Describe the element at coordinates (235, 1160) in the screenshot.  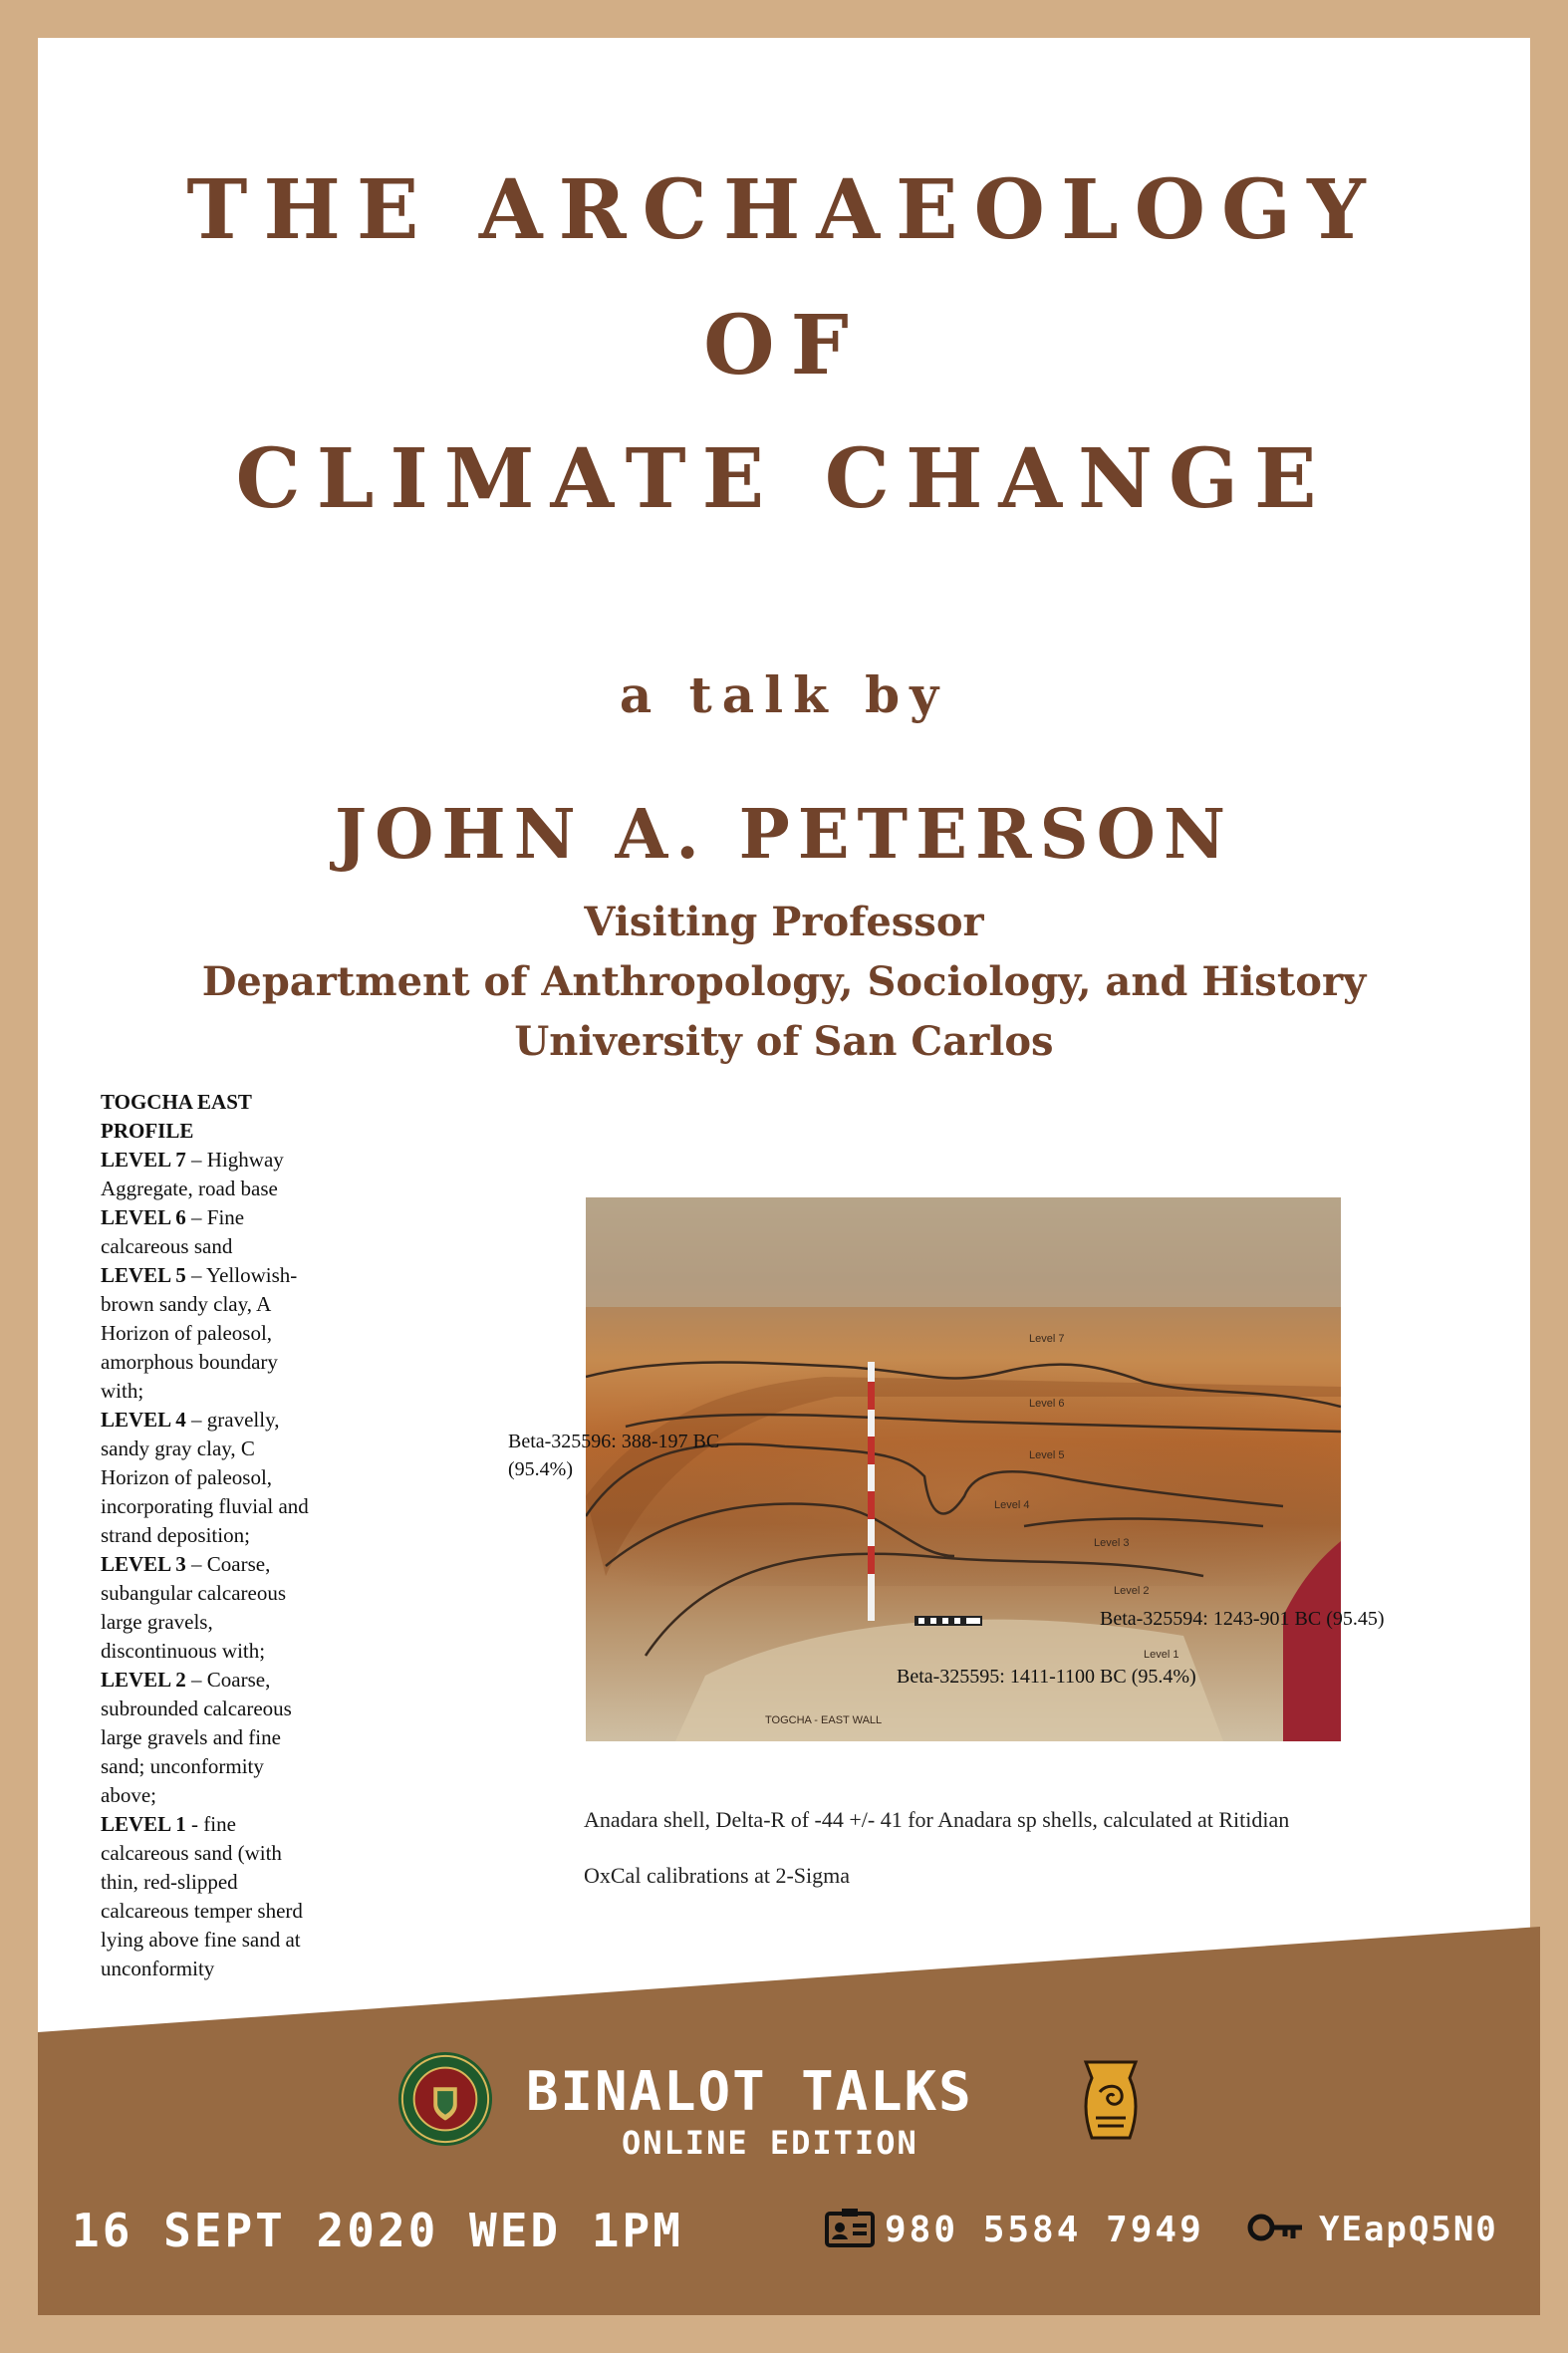
I see `level-description: – Highway` at that location.